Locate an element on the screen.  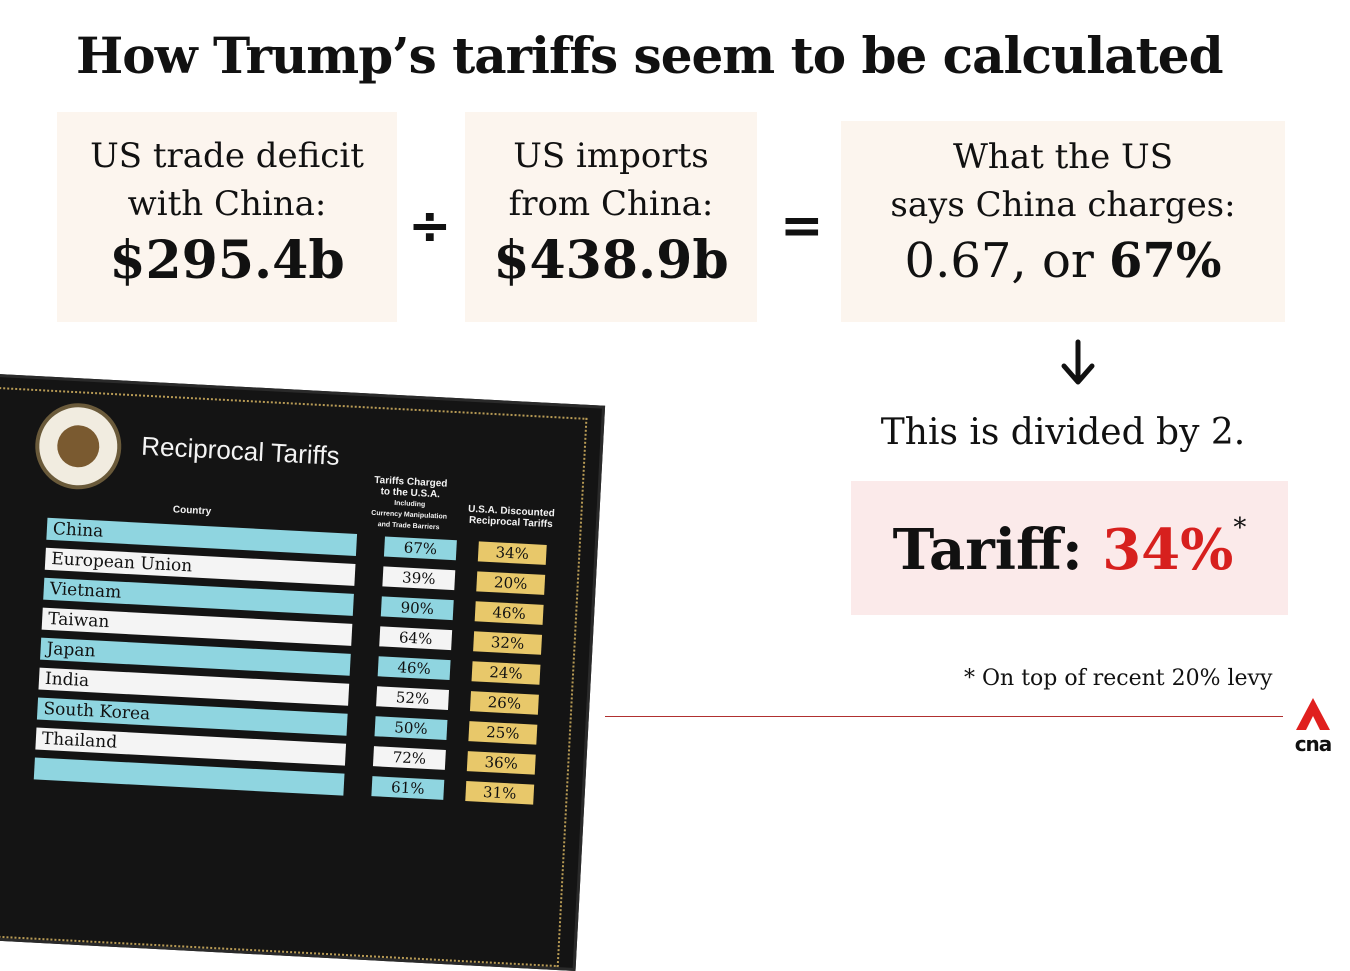
footnote: * On top of recent 20% levy is located at coordinates (1118, 678).